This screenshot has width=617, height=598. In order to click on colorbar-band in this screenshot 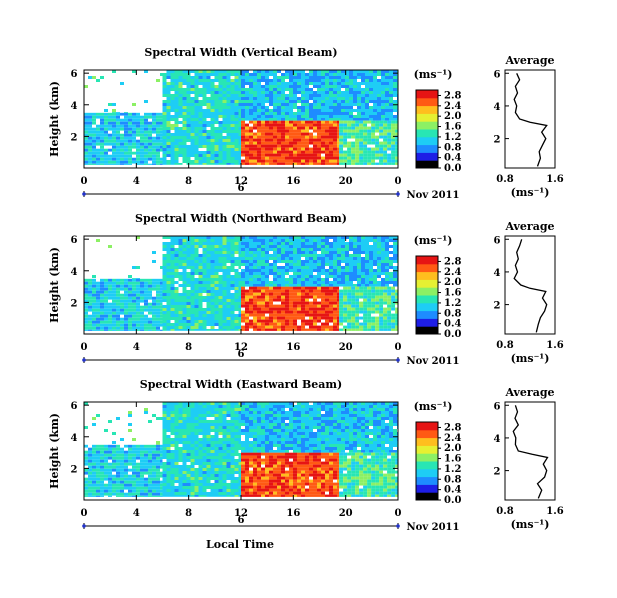, I will do `click(427, 141)`.